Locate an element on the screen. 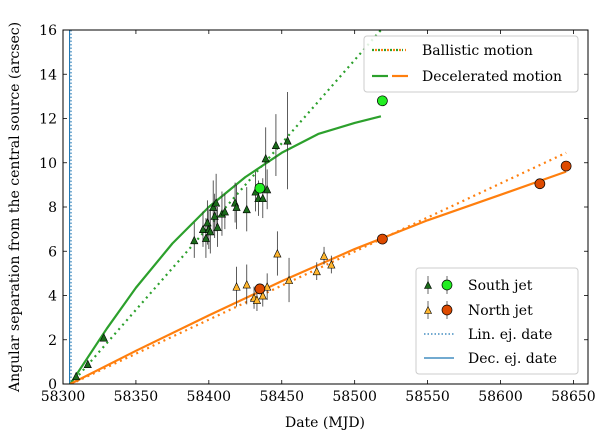 This screenshot has height=435, width=598. legend-south-label: South jet is located at coordinates (500, 286).